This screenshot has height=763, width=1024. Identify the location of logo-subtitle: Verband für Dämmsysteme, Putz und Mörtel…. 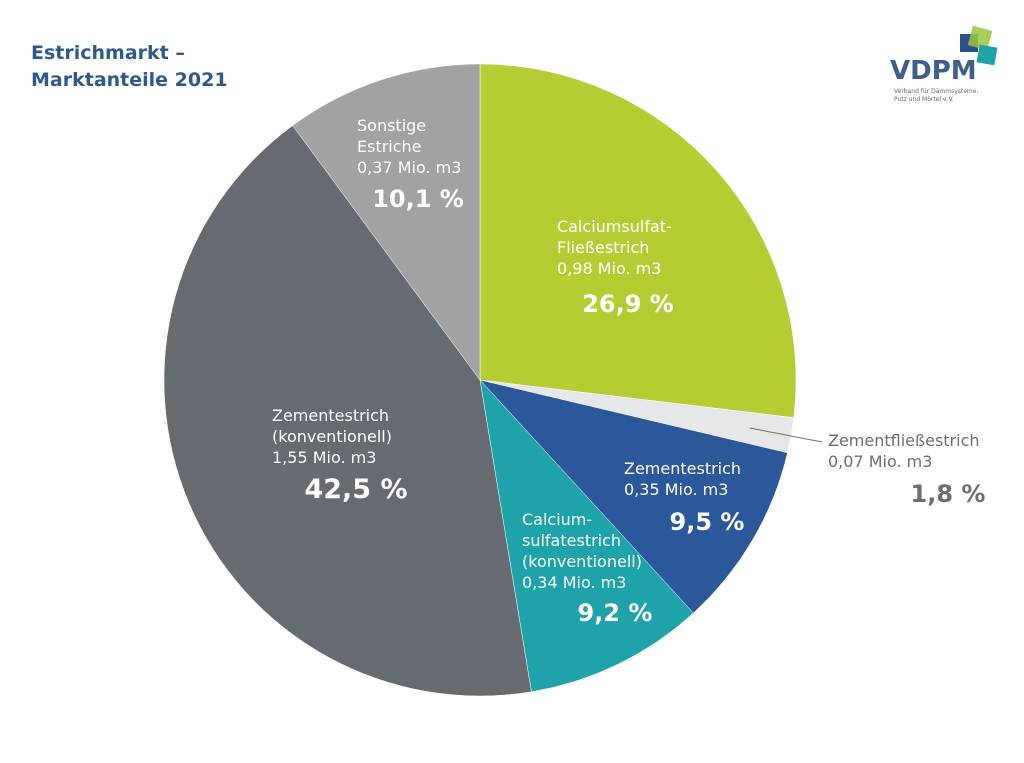
(944, 96).